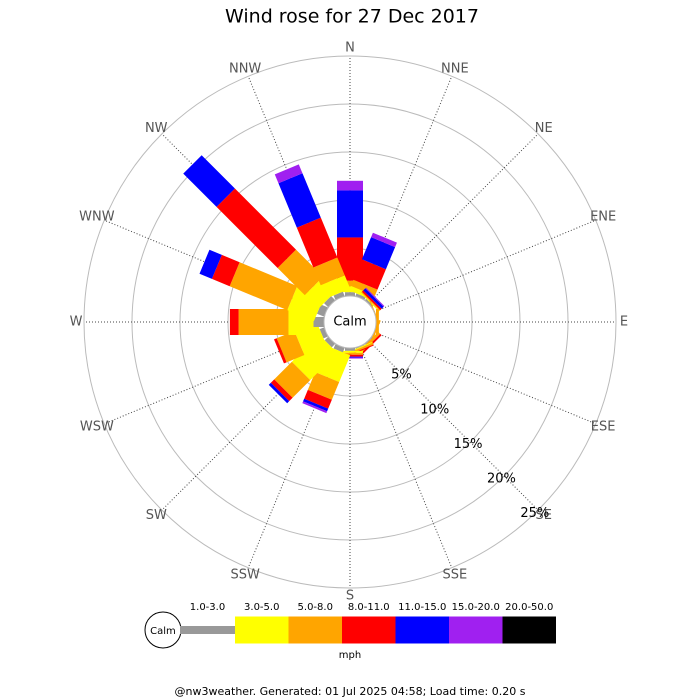 This screenshot has height=700, width=700. What do you see at coordinates (97, 217) in the screenshot?
I see `direction-label: WNW` at bounding box center [97, 217].